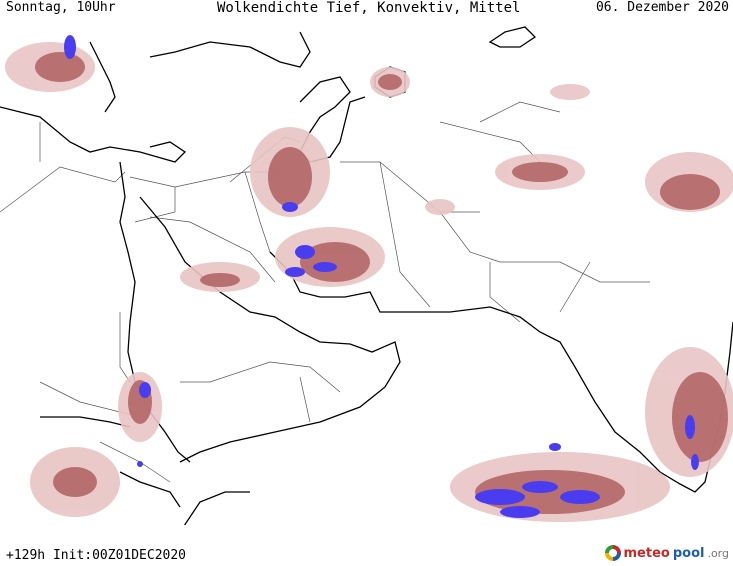 Image resolution: width=733 pixels, height=566 pixels. Describe the element at coordinates (688, 553) in the screenshot. I see `logo-text-pool: pool` at that location.